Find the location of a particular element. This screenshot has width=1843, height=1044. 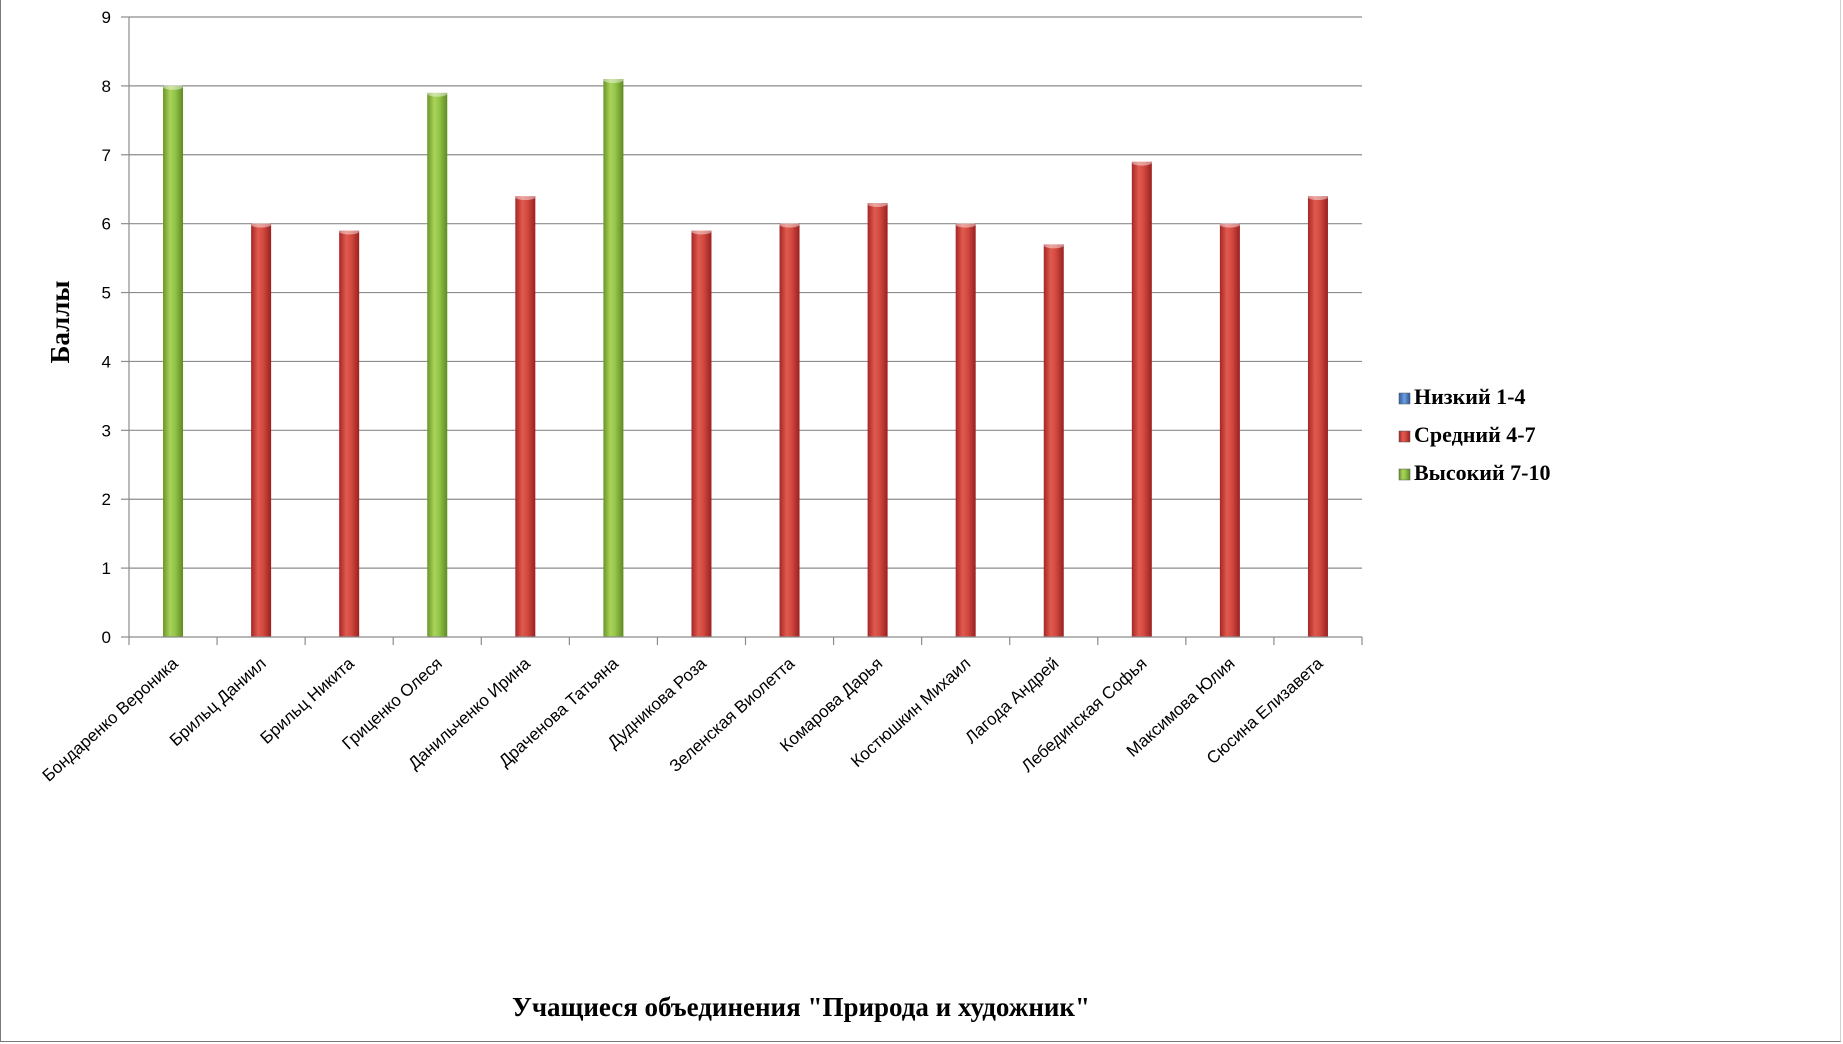

x-tick-label: Брильц Даниил is located at coordinates (218, 702).